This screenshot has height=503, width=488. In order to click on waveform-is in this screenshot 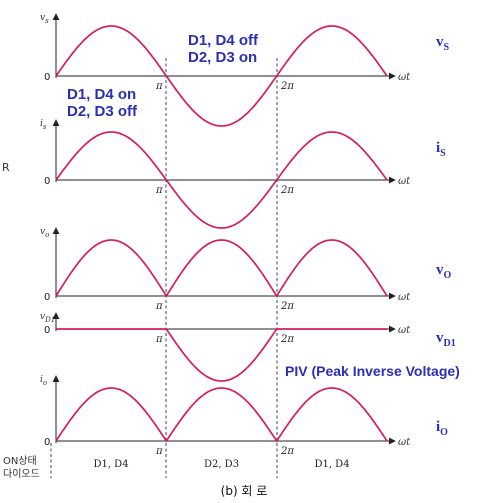, I will do `click(221, 180)`.